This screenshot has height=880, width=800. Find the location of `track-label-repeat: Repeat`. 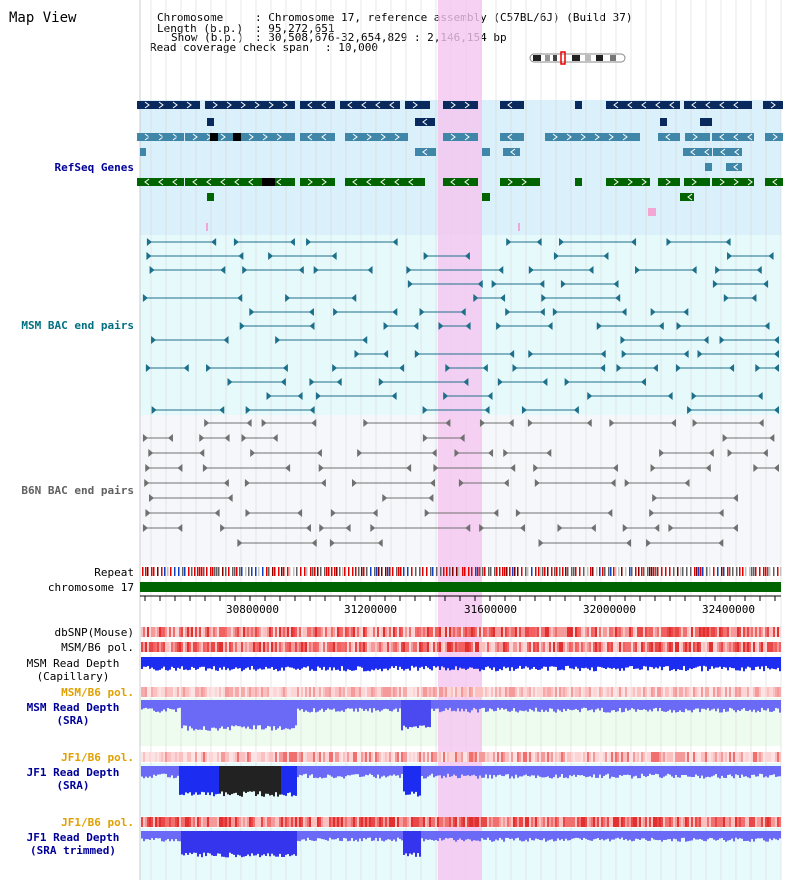

track-label-repeat: Repeat is located at coordinates (114, 572).